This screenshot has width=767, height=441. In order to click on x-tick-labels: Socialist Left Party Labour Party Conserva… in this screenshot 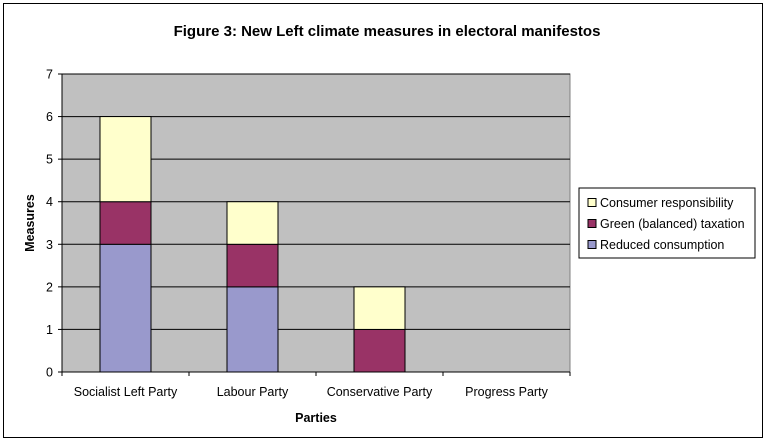, I will do `click(311, 392)`.